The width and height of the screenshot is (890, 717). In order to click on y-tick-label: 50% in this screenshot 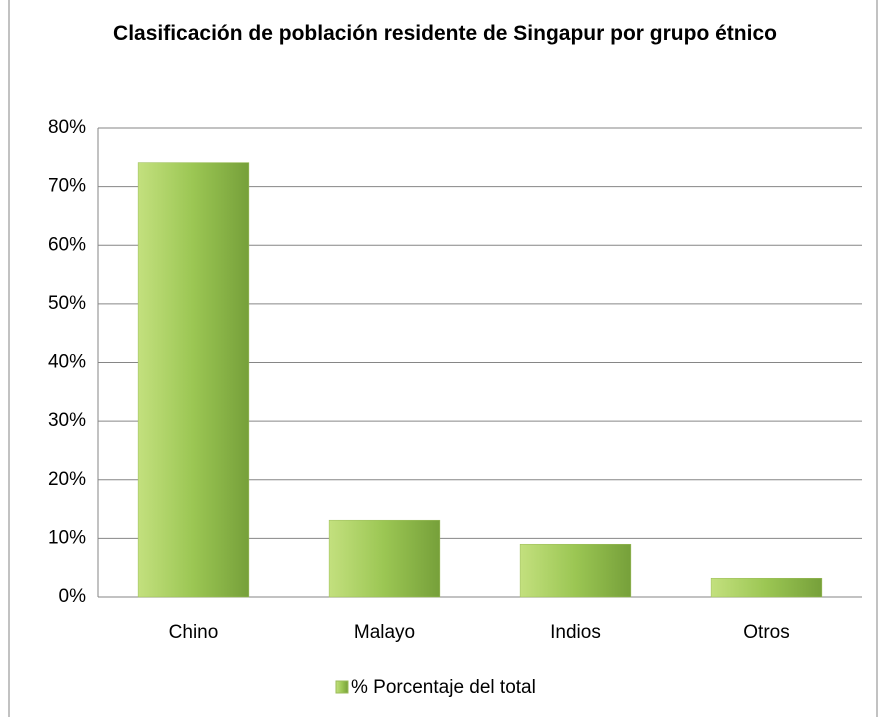, I will do `click(67, 303)`.